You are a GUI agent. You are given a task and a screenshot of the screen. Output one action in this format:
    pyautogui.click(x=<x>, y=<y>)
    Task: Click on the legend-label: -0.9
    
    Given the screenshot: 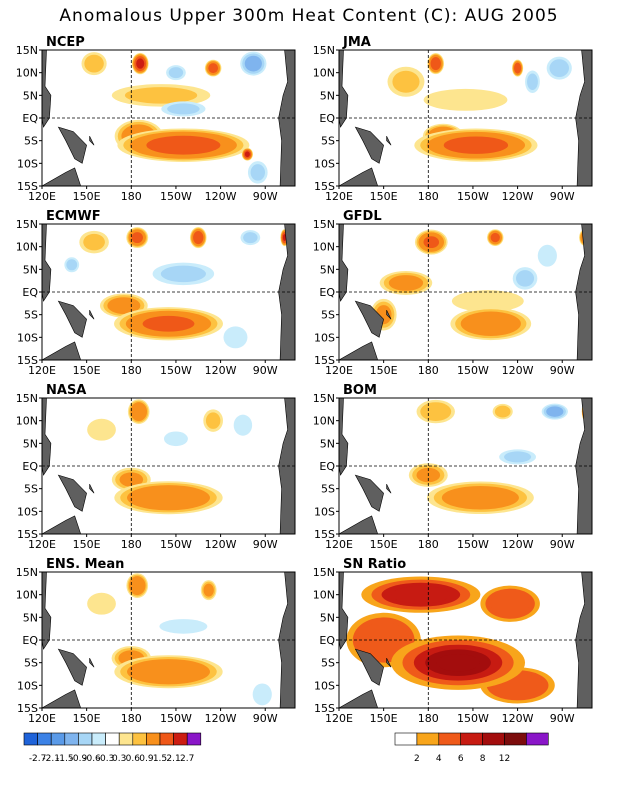 What is the action you would take?
    pyautogui.click(x=79, y=759)
    